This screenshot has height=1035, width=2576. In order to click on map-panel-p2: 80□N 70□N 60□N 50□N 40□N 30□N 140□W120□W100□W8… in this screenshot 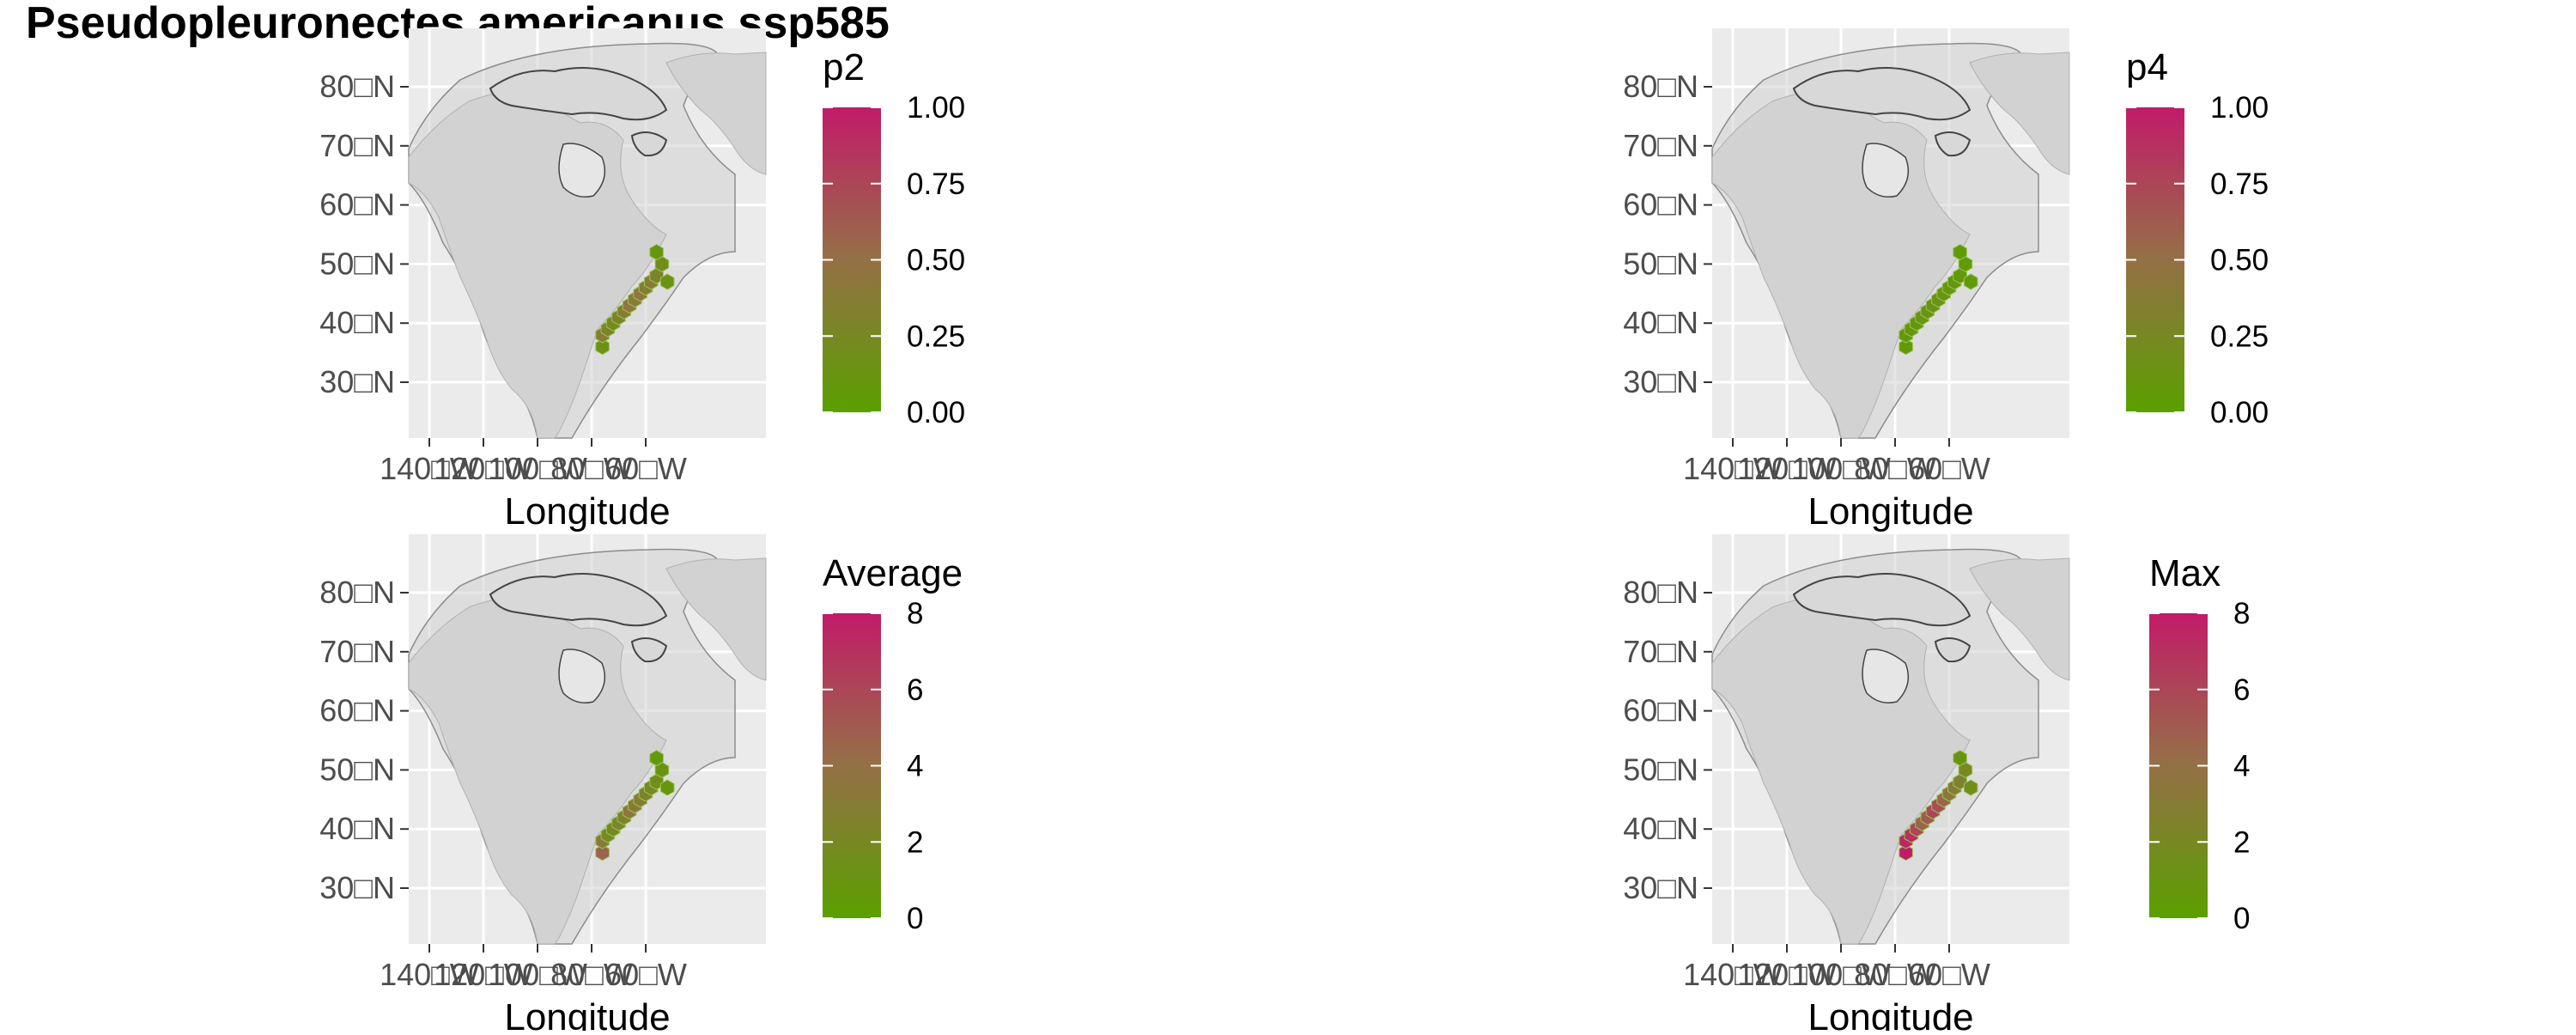, I will do `click(642, 280)`.